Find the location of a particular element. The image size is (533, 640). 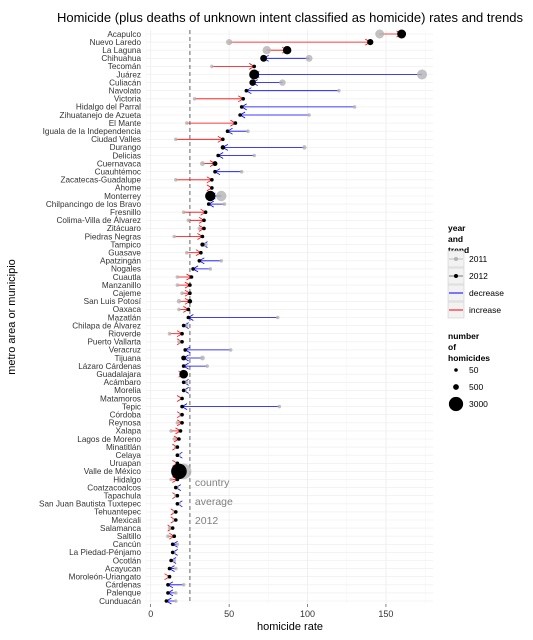

legend-size-label: 500 is located at coordinates (476, 387).